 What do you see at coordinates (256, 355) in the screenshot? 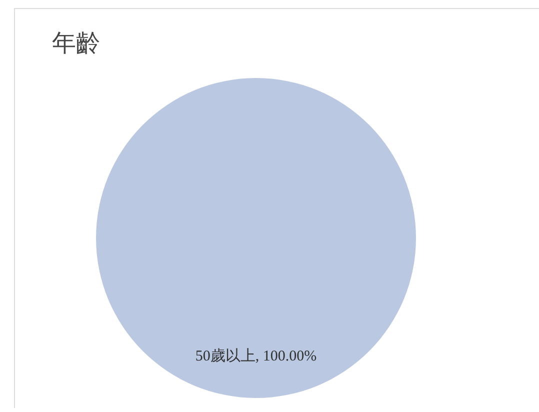
I see `slice-label: 50歲以上, 100.00%` at bounding box center [256, 355].